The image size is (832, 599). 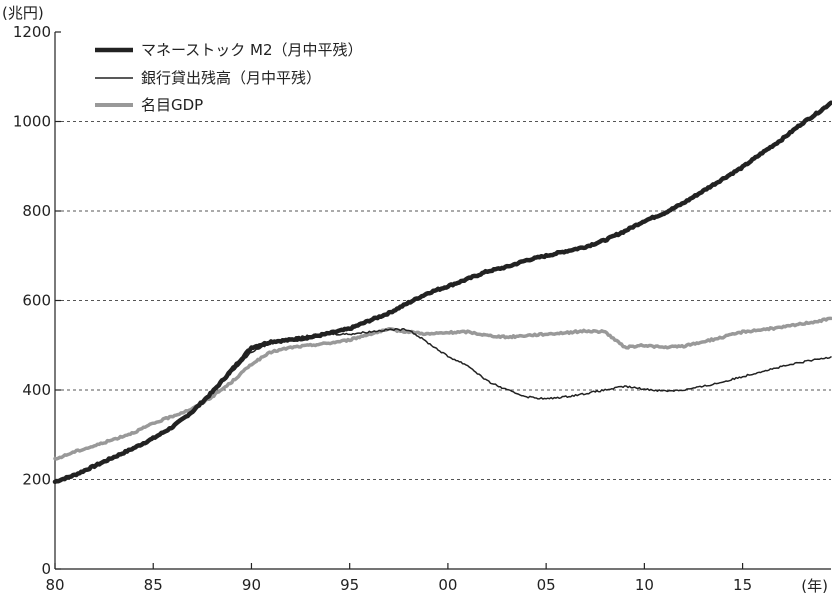 What do you see at coordinates (814, 586) in the screenshot?
I see `x-unit-label: (年)` at bounding box center [814, 586].